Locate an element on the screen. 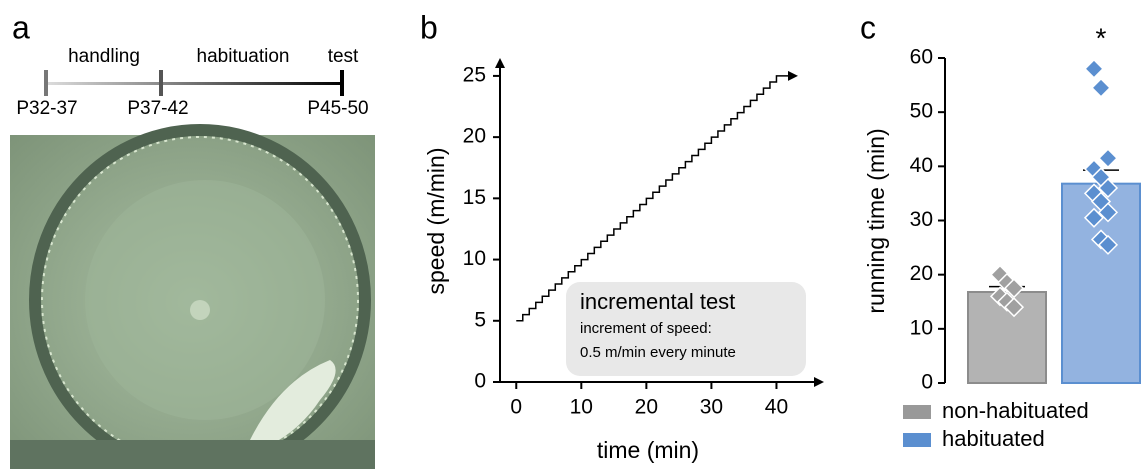 This screenshot has width=1148, height=469. y-tick-label: 40 is located at coordinates (921, 165).